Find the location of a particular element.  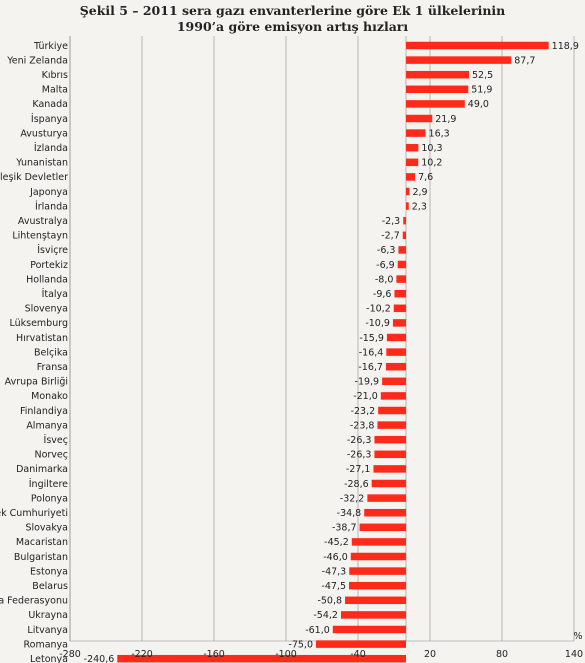

category-label: Lihtenştayn is located at coordinates (40, 236).